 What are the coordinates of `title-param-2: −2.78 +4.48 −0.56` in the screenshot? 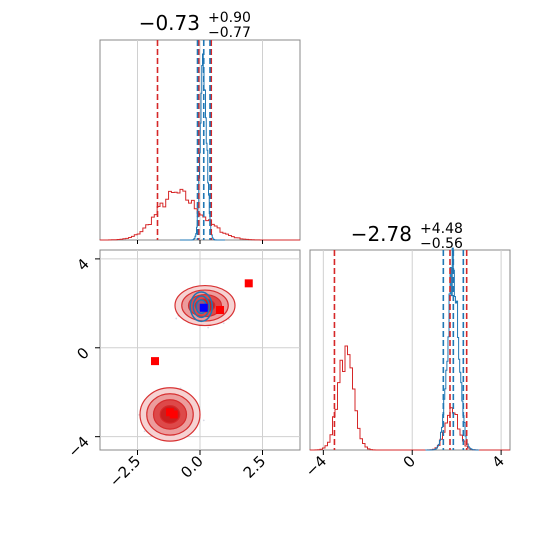 It's located at (407, 236).